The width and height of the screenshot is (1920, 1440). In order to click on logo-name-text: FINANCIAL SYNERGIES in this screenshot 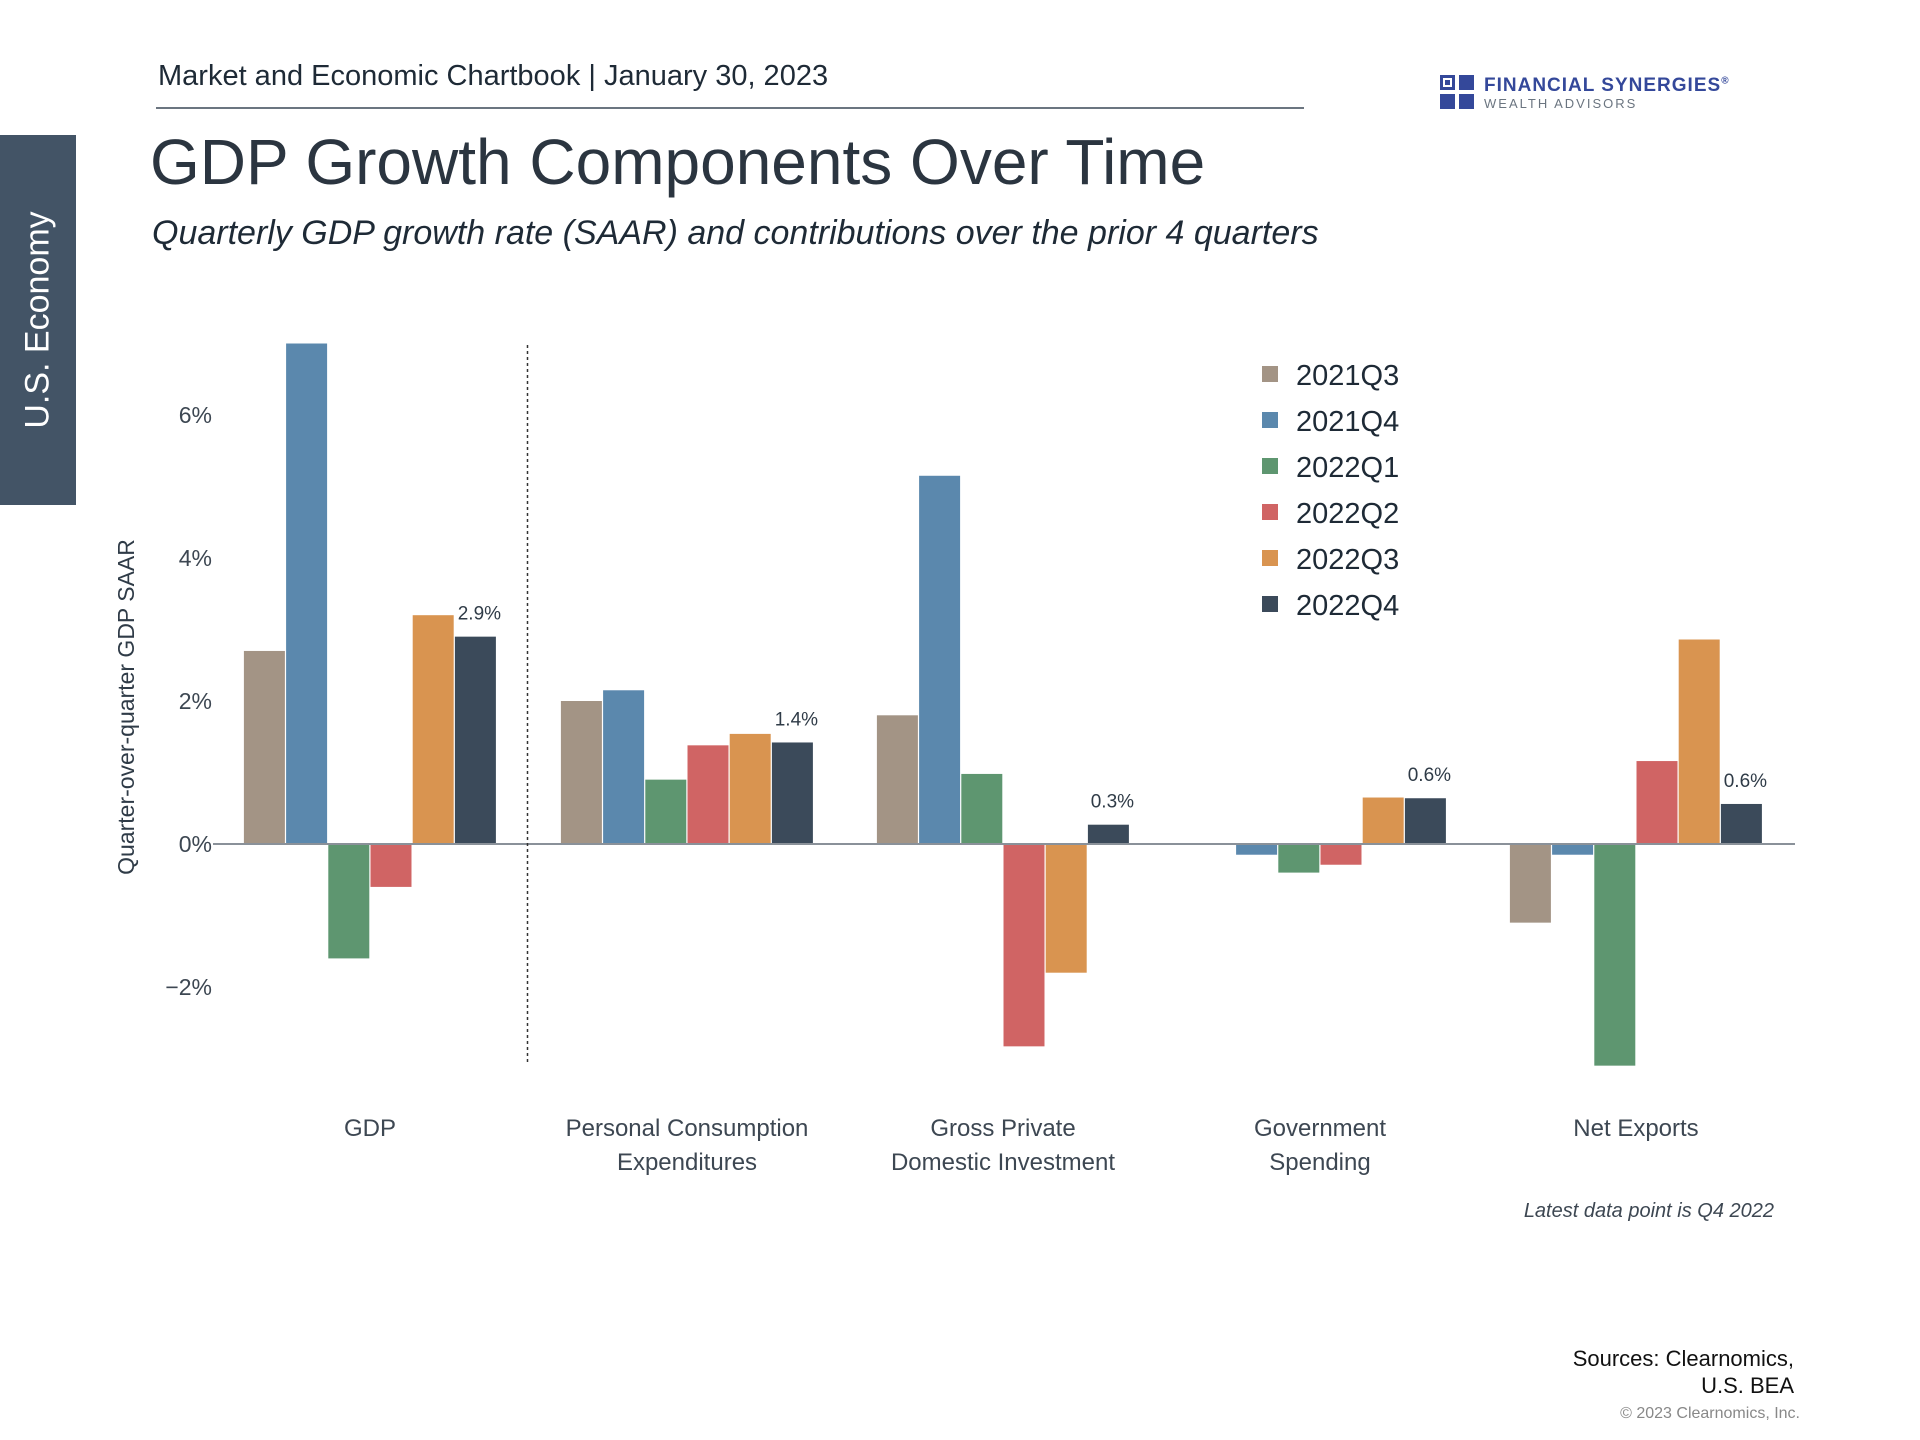, I will do `click(1603, 85)`.